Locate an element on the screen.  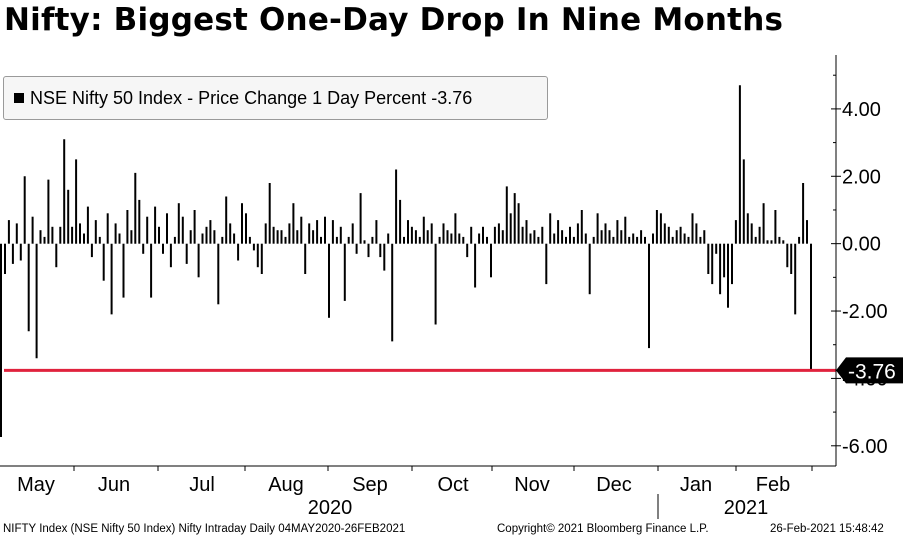
x-tick-label: Nov is located at coordinates (532, 485).